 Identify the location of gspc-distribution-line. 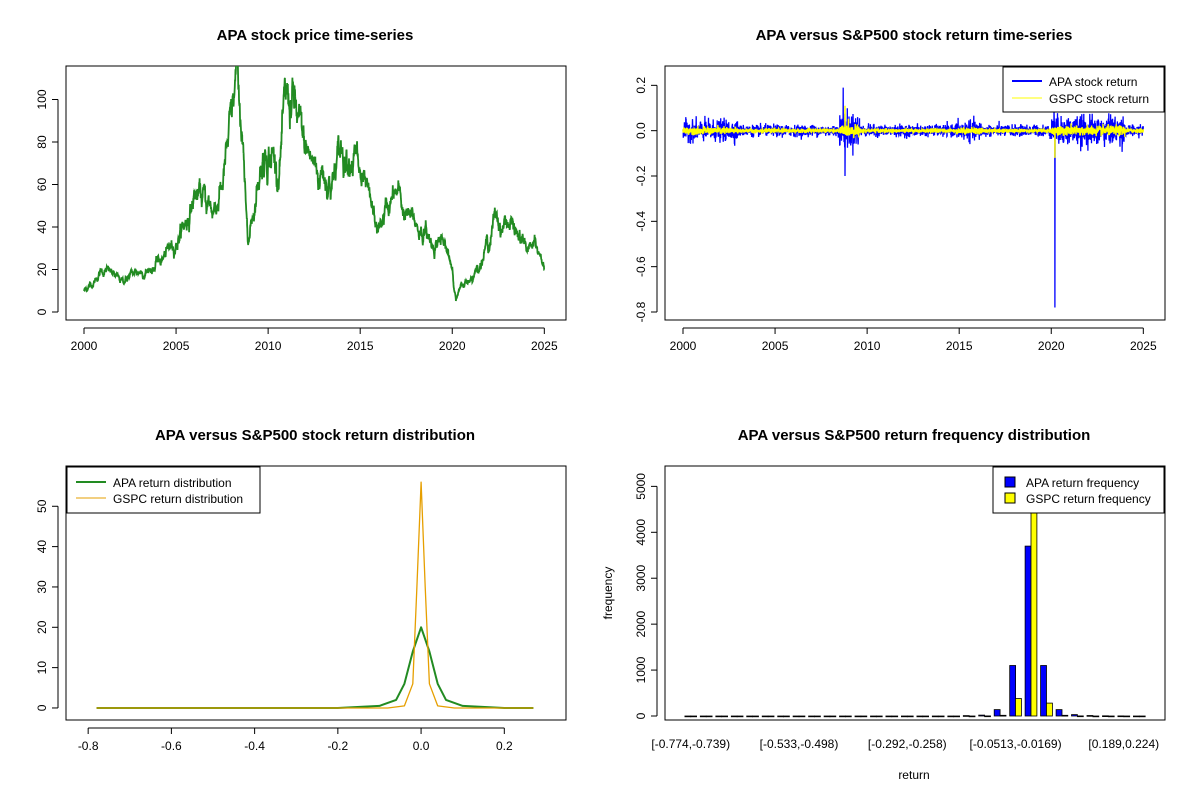
(315, 595).